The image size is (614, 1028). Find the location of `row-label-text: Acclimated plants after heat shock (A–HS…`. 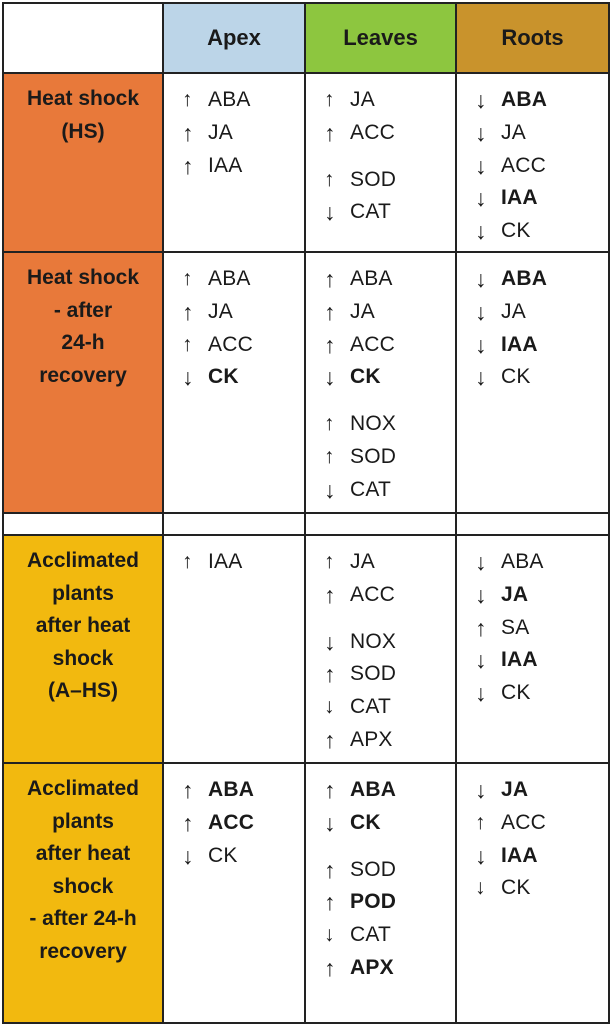

row-label-text: Acclimated plants after heat shock (A–HS… is located at coordinates (83, 625).